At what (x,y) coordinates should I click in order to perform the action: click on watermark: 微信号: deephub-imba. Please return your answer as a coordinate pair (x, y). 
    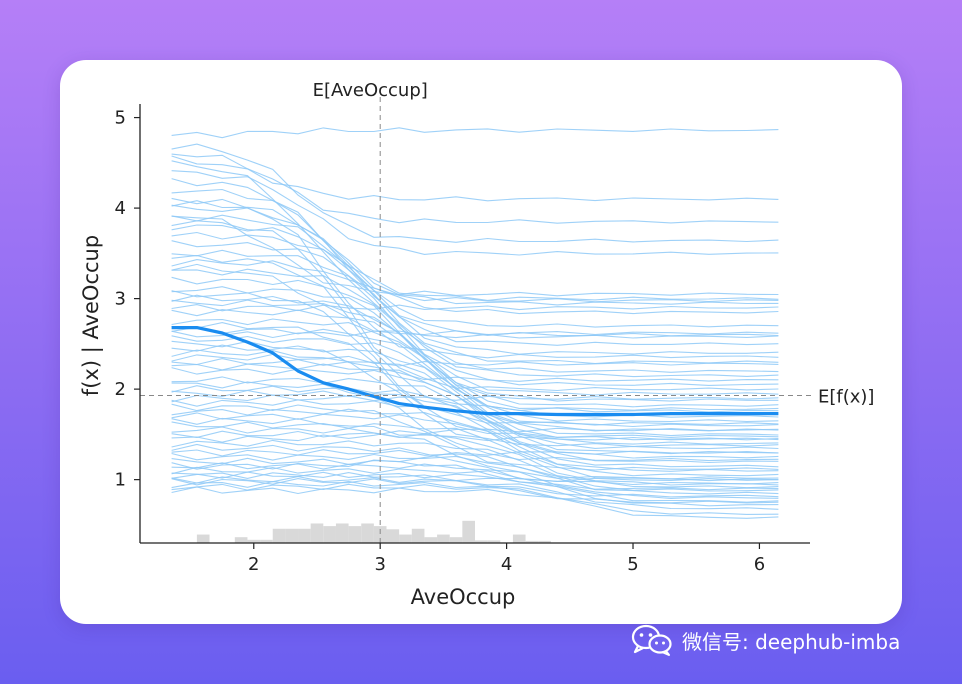
    Looking at the image, I should click on (765, 640).